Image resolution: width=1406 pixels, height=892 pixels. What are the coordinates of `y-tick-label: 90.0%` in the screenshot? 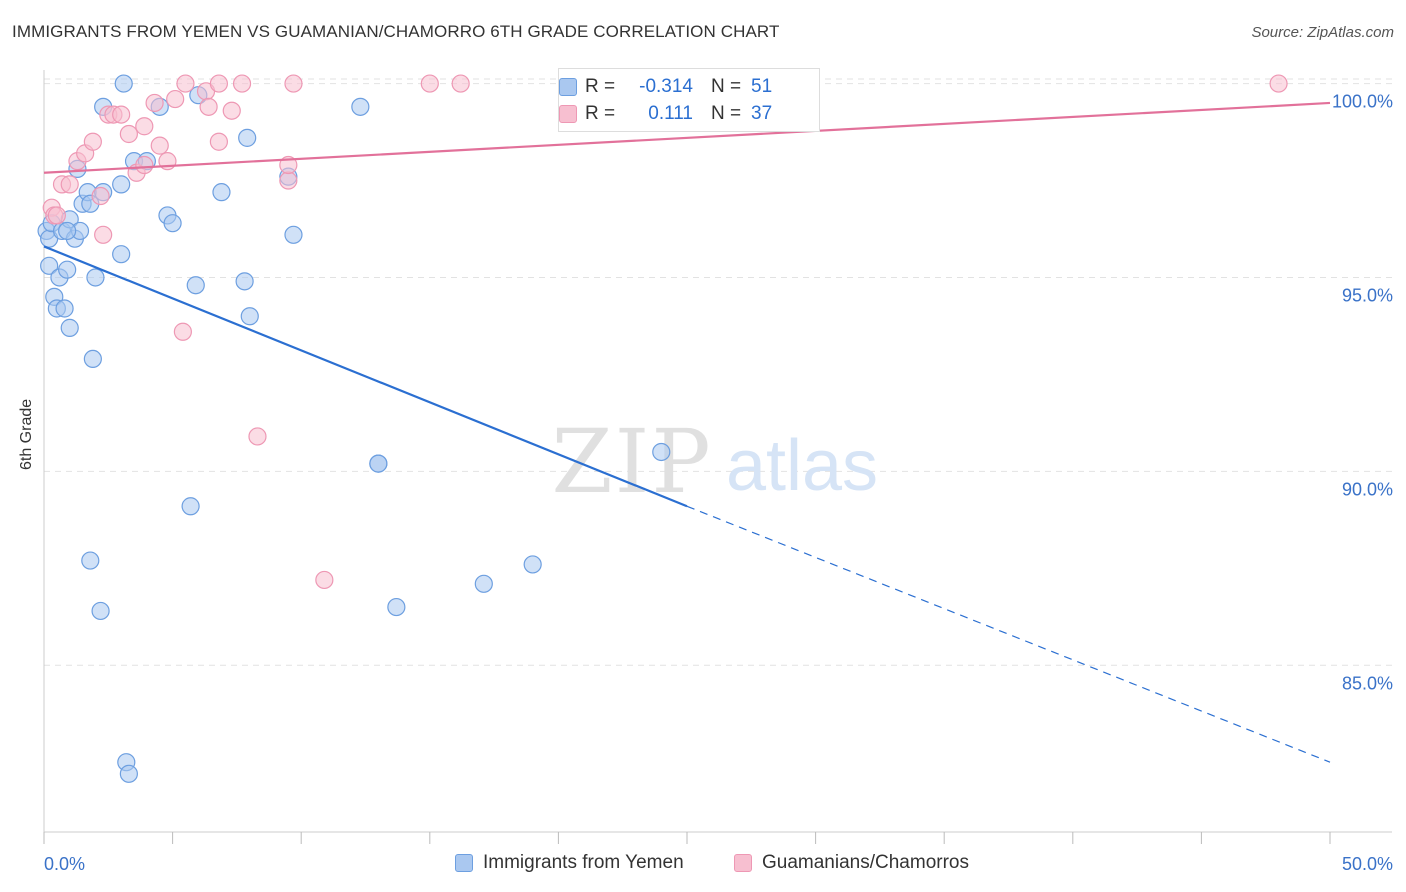 It's located at (1367, 489).